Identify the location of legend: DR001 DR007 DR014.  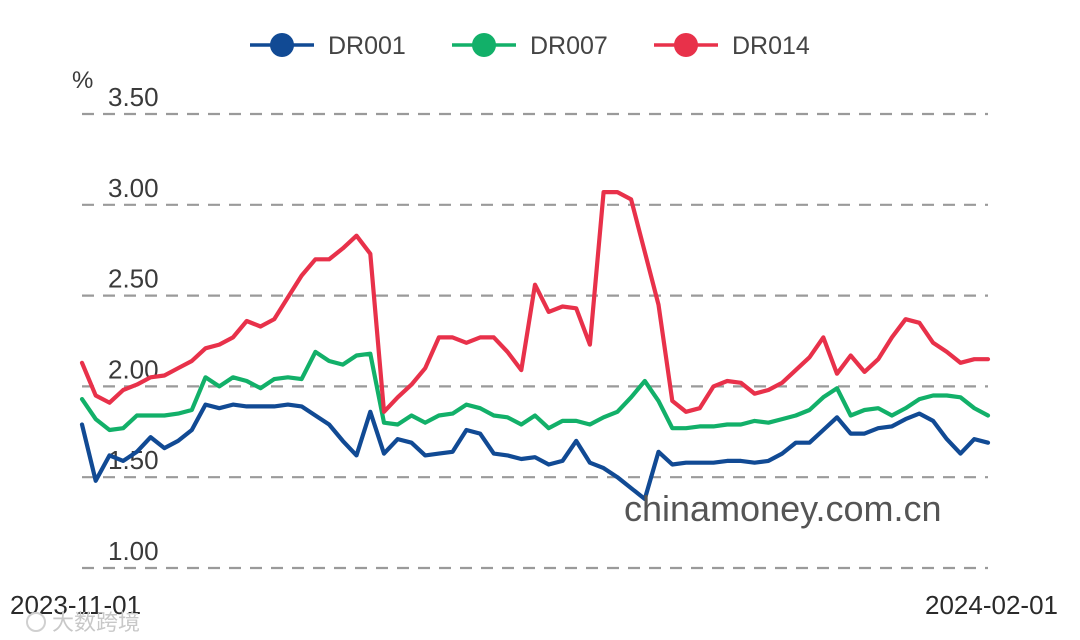
(530, 46).